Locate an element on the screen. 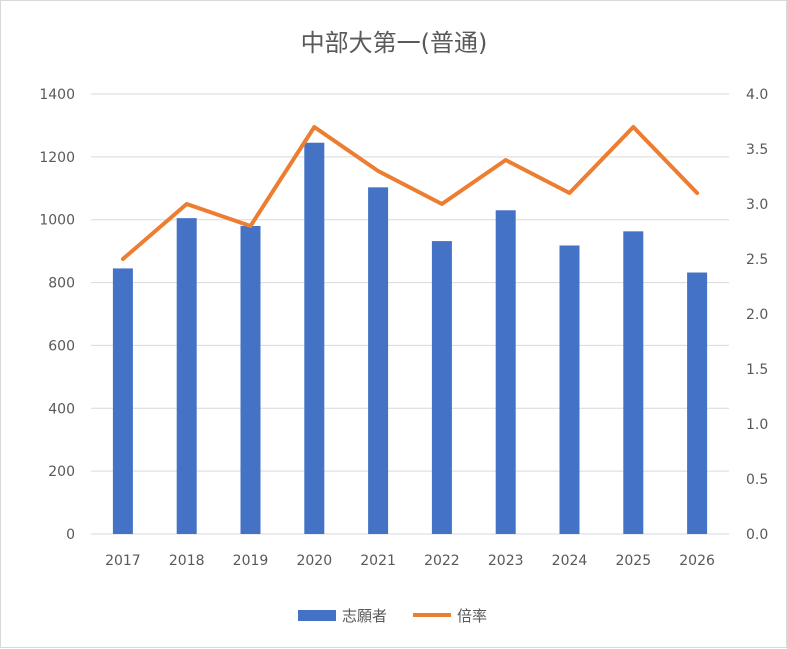 This screenshot has width=787, height=649. y-axis-left-ticks: 0 200 400 600 800 1000 1200 1400 is located at coordinates (57, 315).